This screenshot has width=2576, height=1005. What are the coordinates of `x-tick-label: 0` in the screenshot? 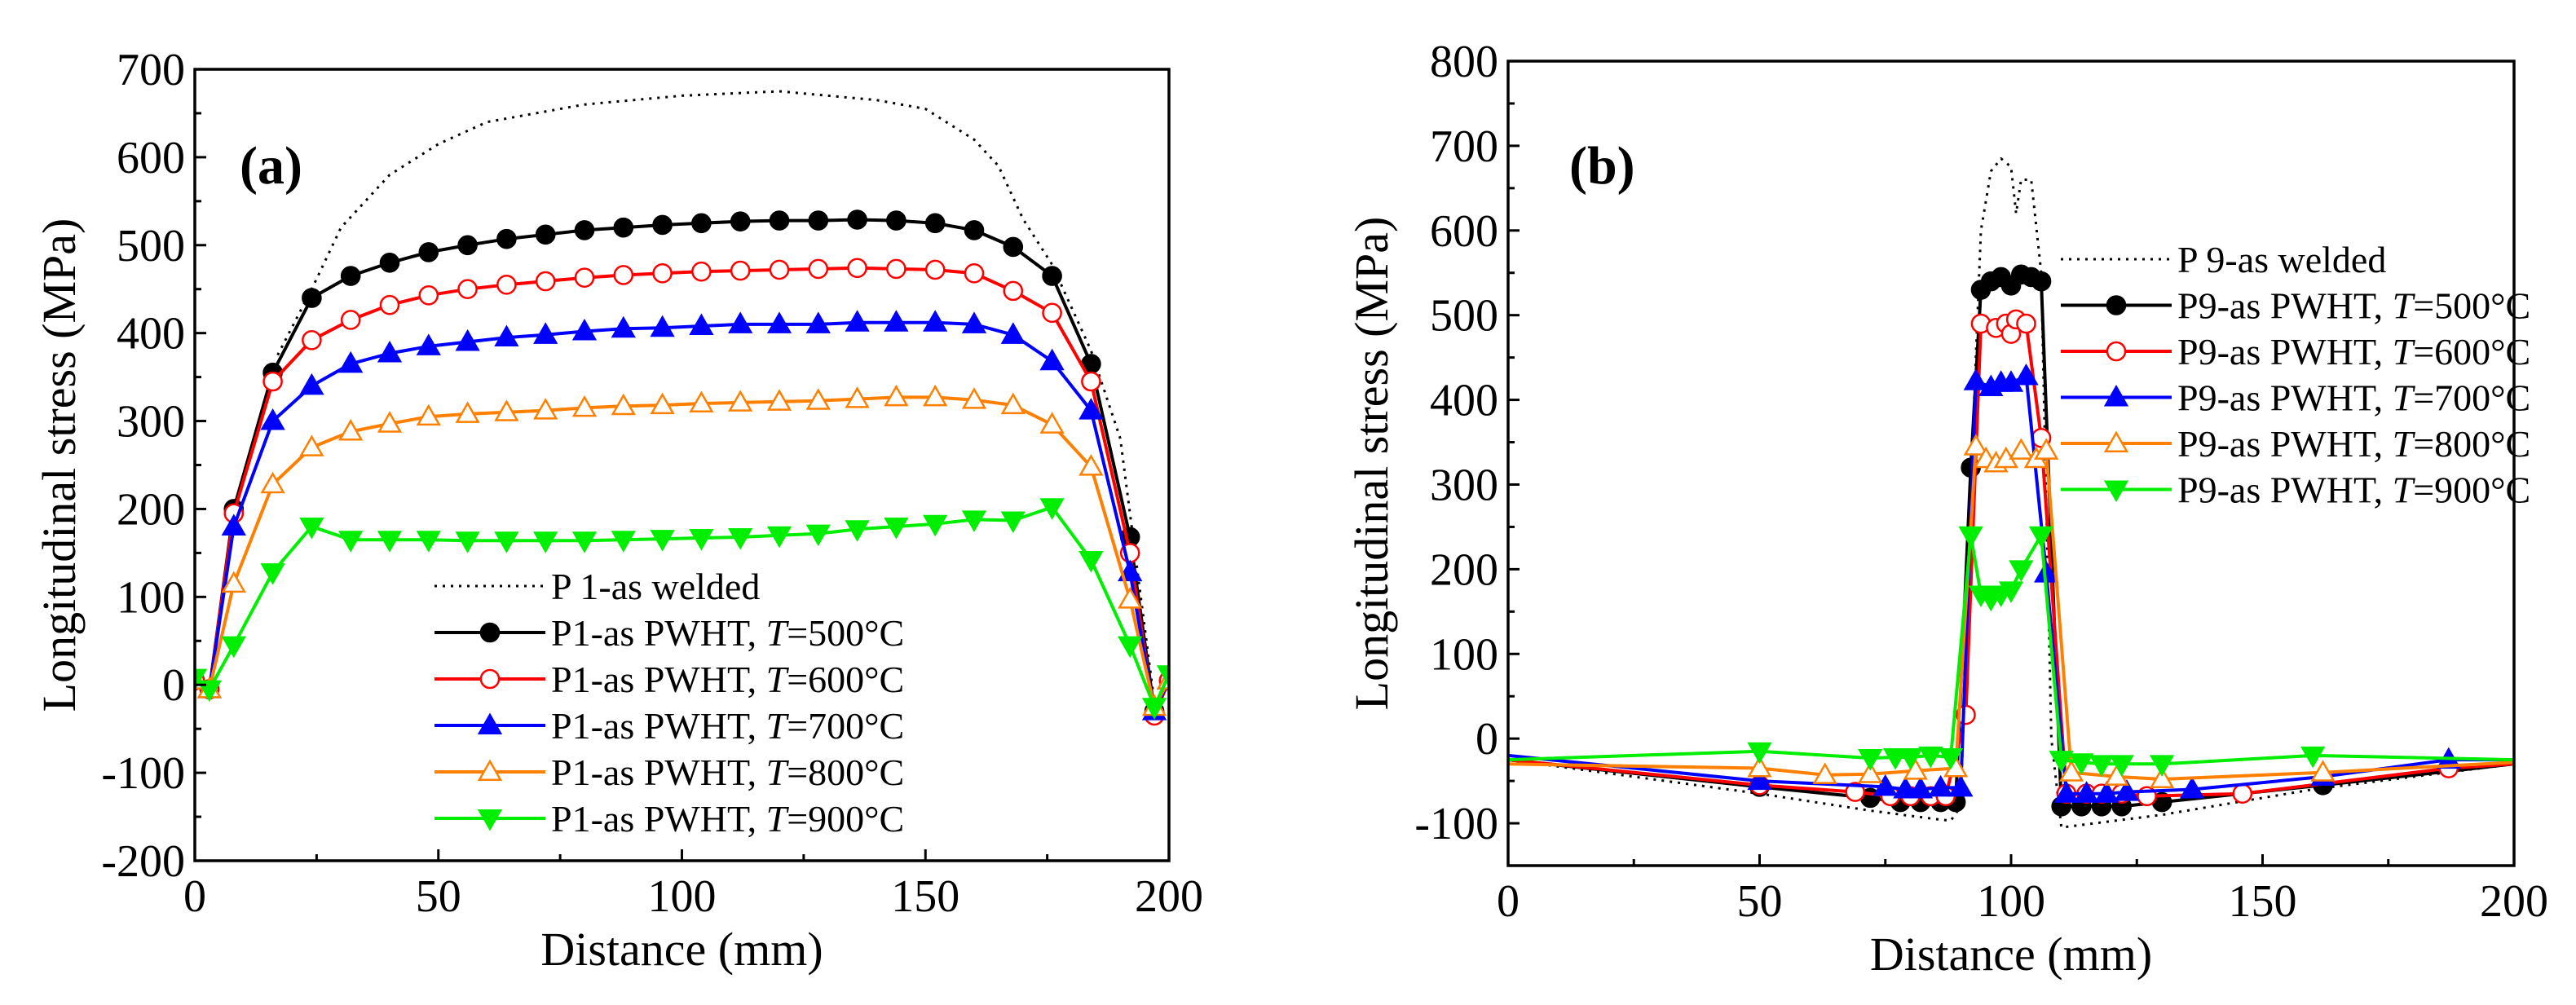 It's located at (194, 896).